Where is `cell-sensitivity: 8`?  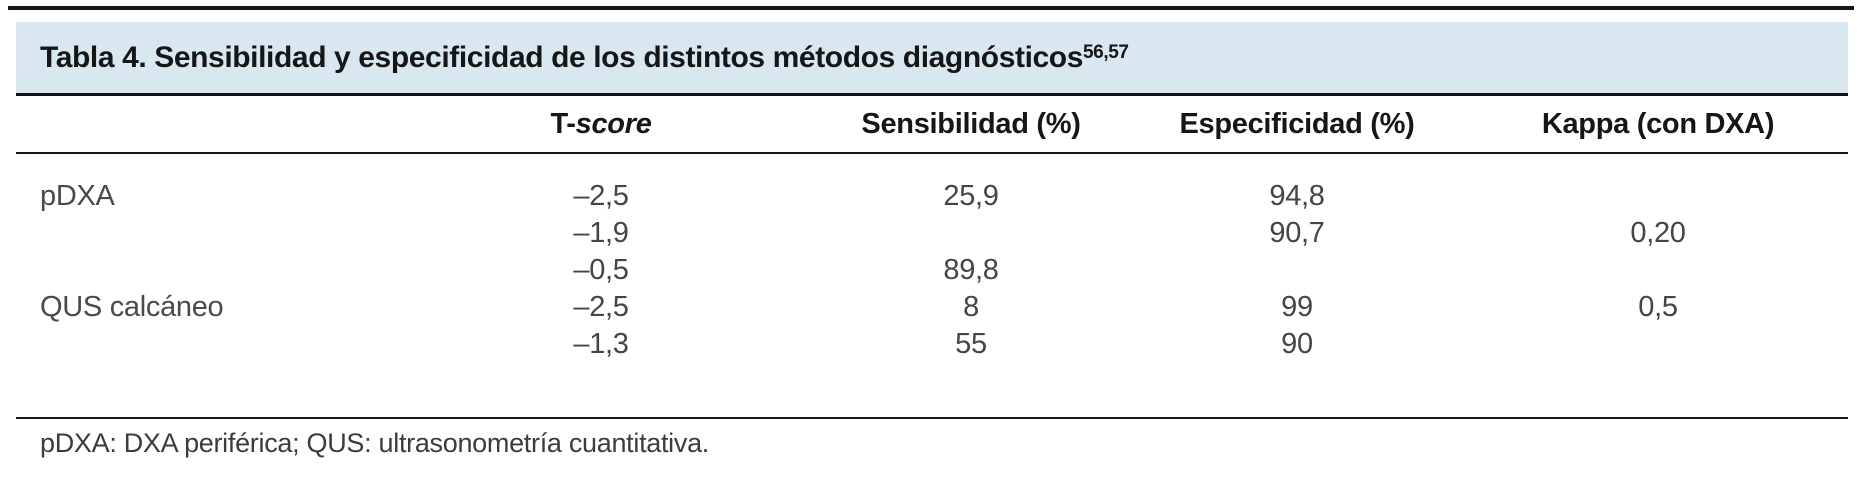
cell-sensitivity: 8 is located at coordinates (971, 307).